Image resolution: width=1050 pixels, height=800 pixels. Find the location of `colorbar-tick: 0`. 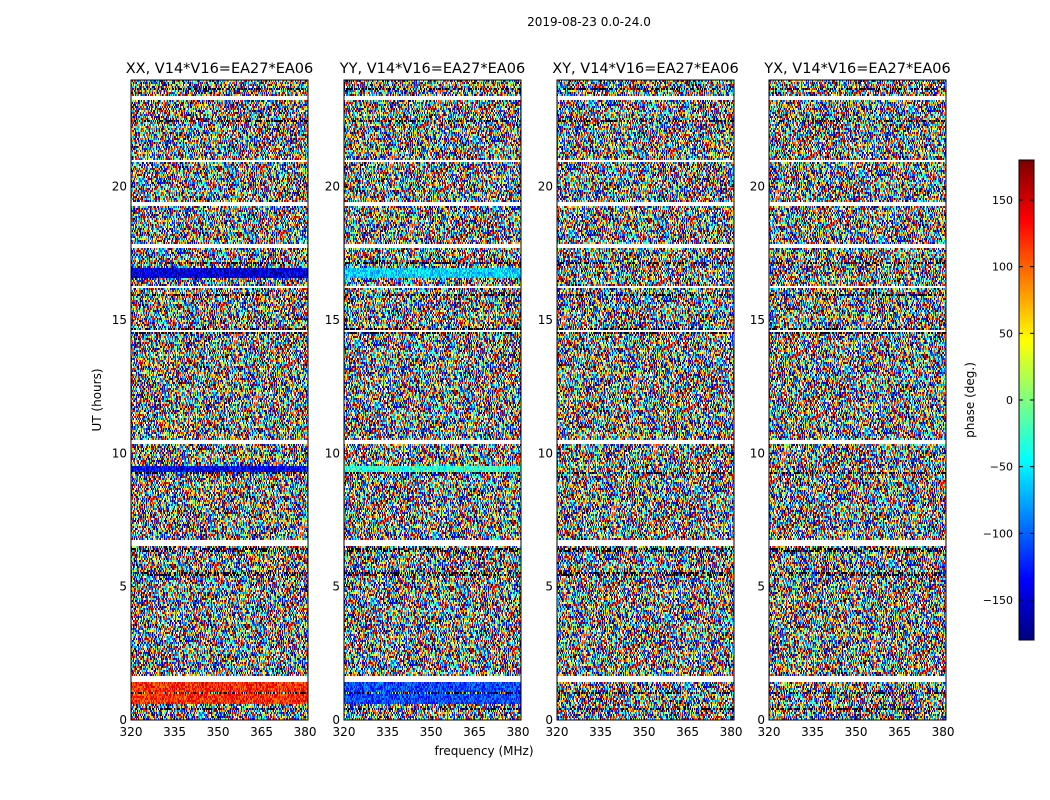

colorbar-tick: 0 is located at coordinates (1020, 400).